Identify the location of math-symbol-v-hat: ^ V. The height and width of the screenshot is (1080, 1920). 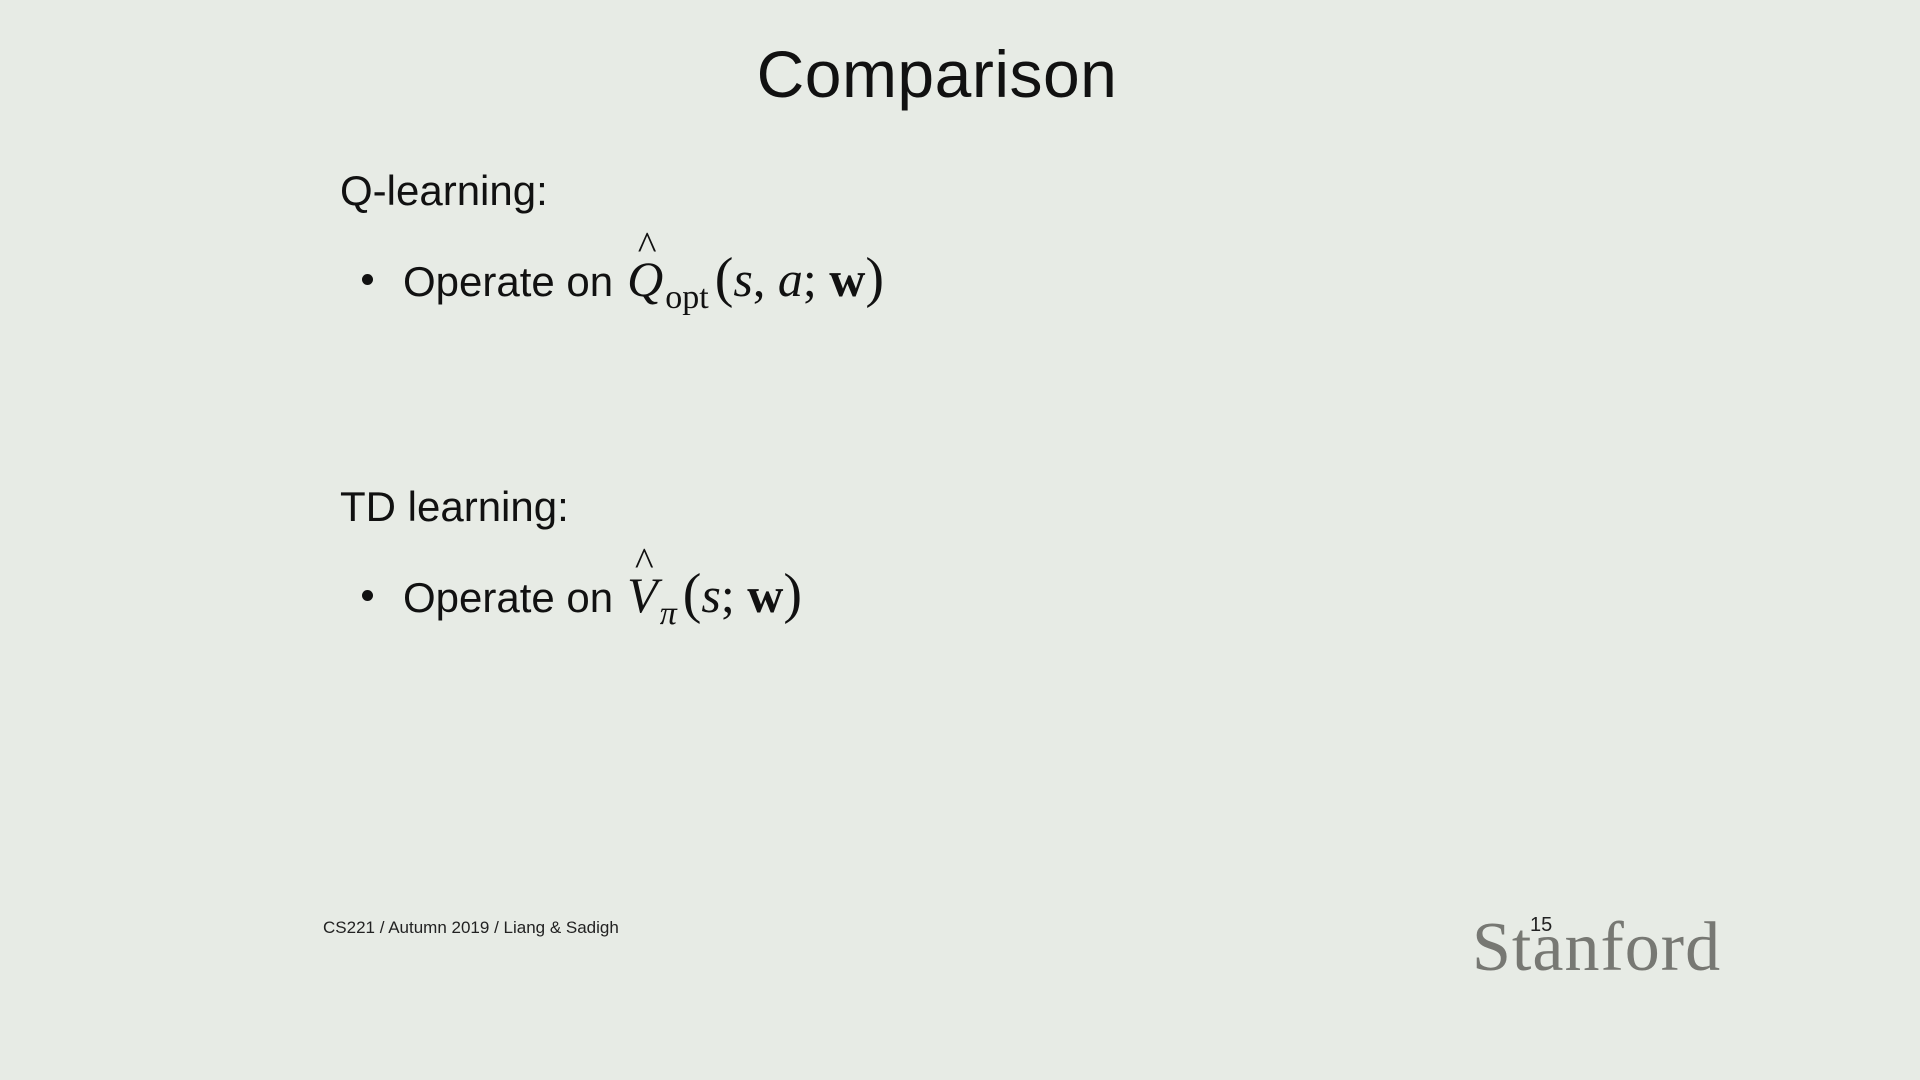
(642, 583).